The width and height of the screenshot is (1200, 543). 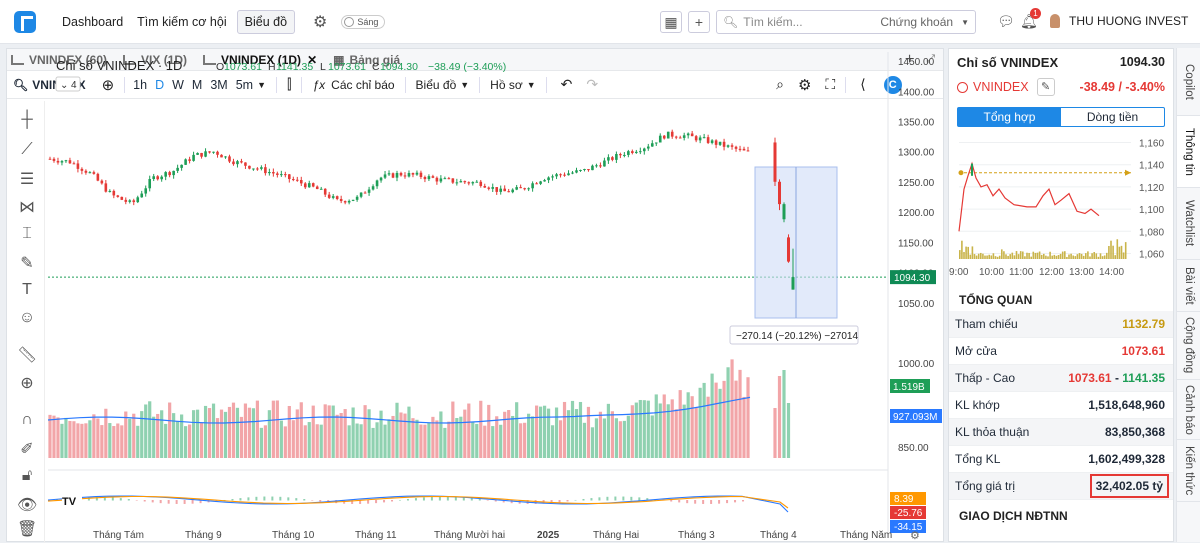 I want to click on line-tool-icon: ⟋, so click(x=27, y=149).